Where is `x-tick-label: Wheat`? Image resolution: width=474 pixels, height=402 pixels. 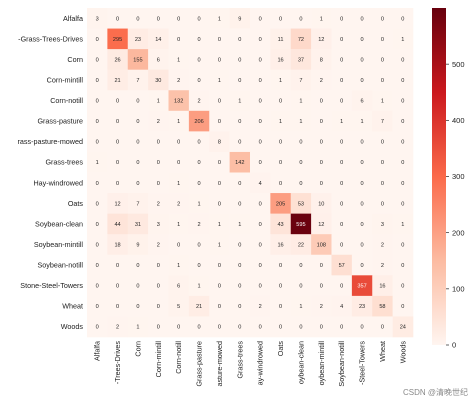
x-tick-label: Wheat is located at coordinates (382, 351).